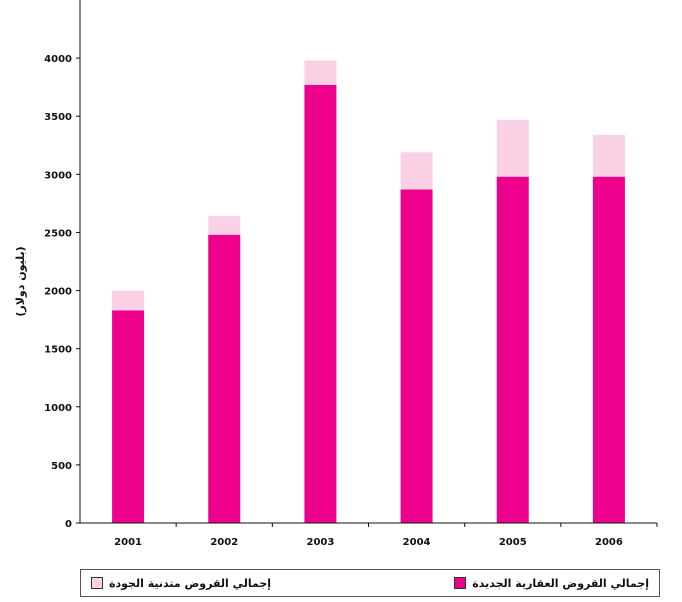  Describe the element at coordinates (386, 535) in the screenshot. I see `x-ticks: 2001 2002 2003 2004 2005 2006` at that location.